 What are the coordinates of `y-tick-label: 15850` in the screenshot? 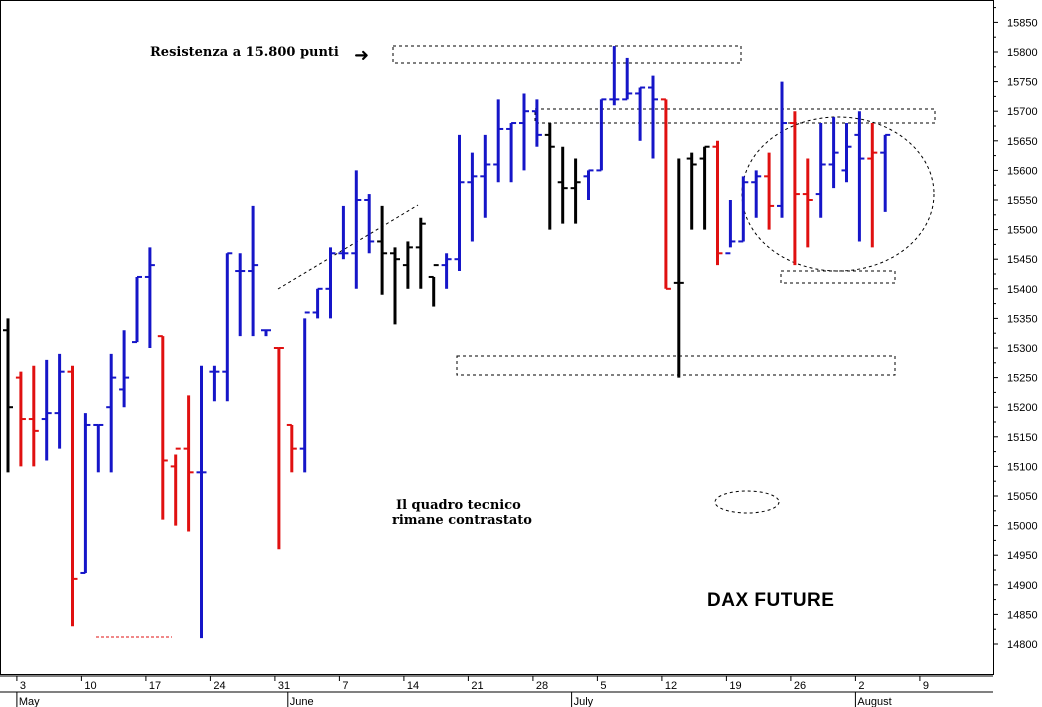 It's located at (1022, 23).